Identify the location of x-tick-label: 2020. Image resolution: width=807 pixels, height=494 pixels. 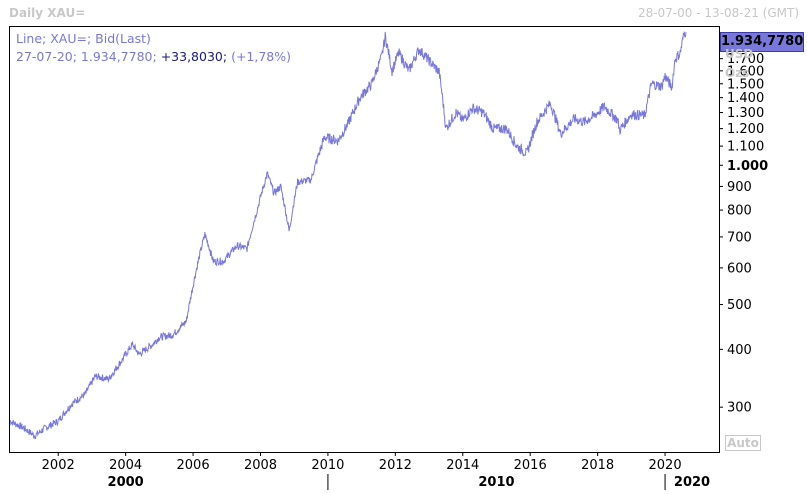
(665, 465).